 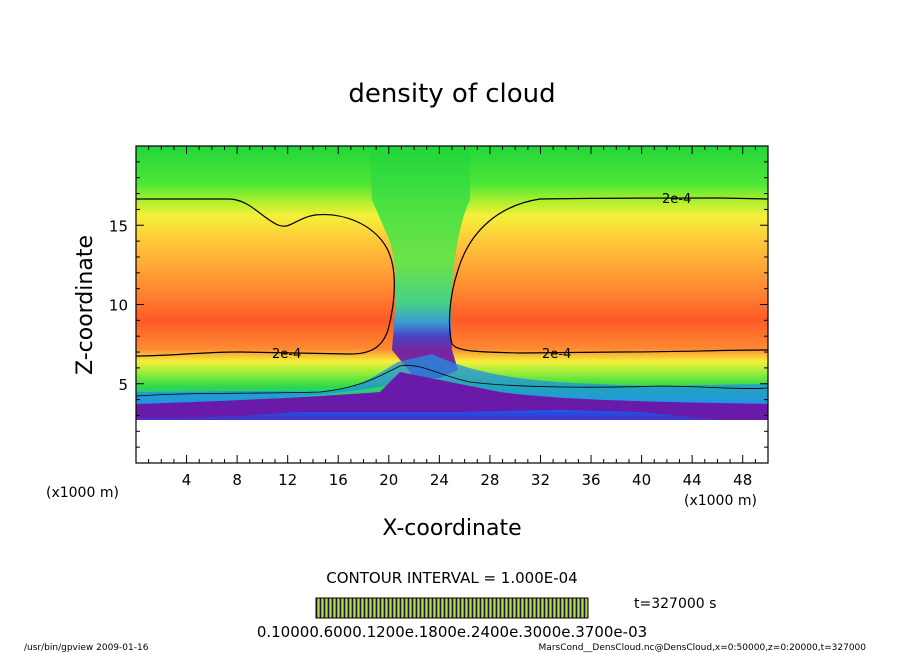 I want to click on chart-title: density of cloud, so click(x=451, y=94).